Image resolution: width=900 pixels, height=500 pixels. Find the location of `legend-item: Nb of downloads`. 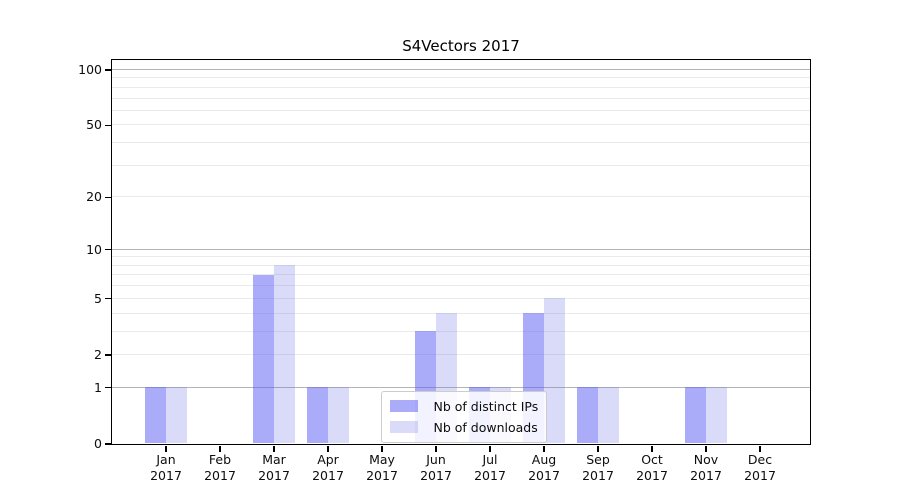

legend-item: Nb of downloads is located at coordinates (464, 427).